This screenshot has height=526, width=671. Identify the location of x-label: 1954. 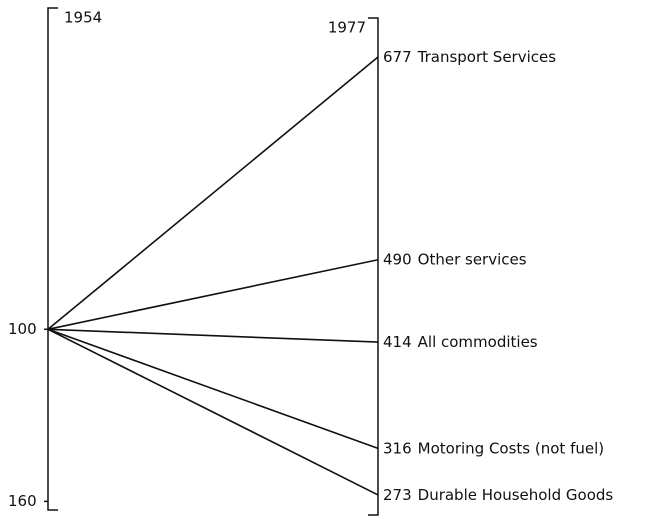
(83, 18).